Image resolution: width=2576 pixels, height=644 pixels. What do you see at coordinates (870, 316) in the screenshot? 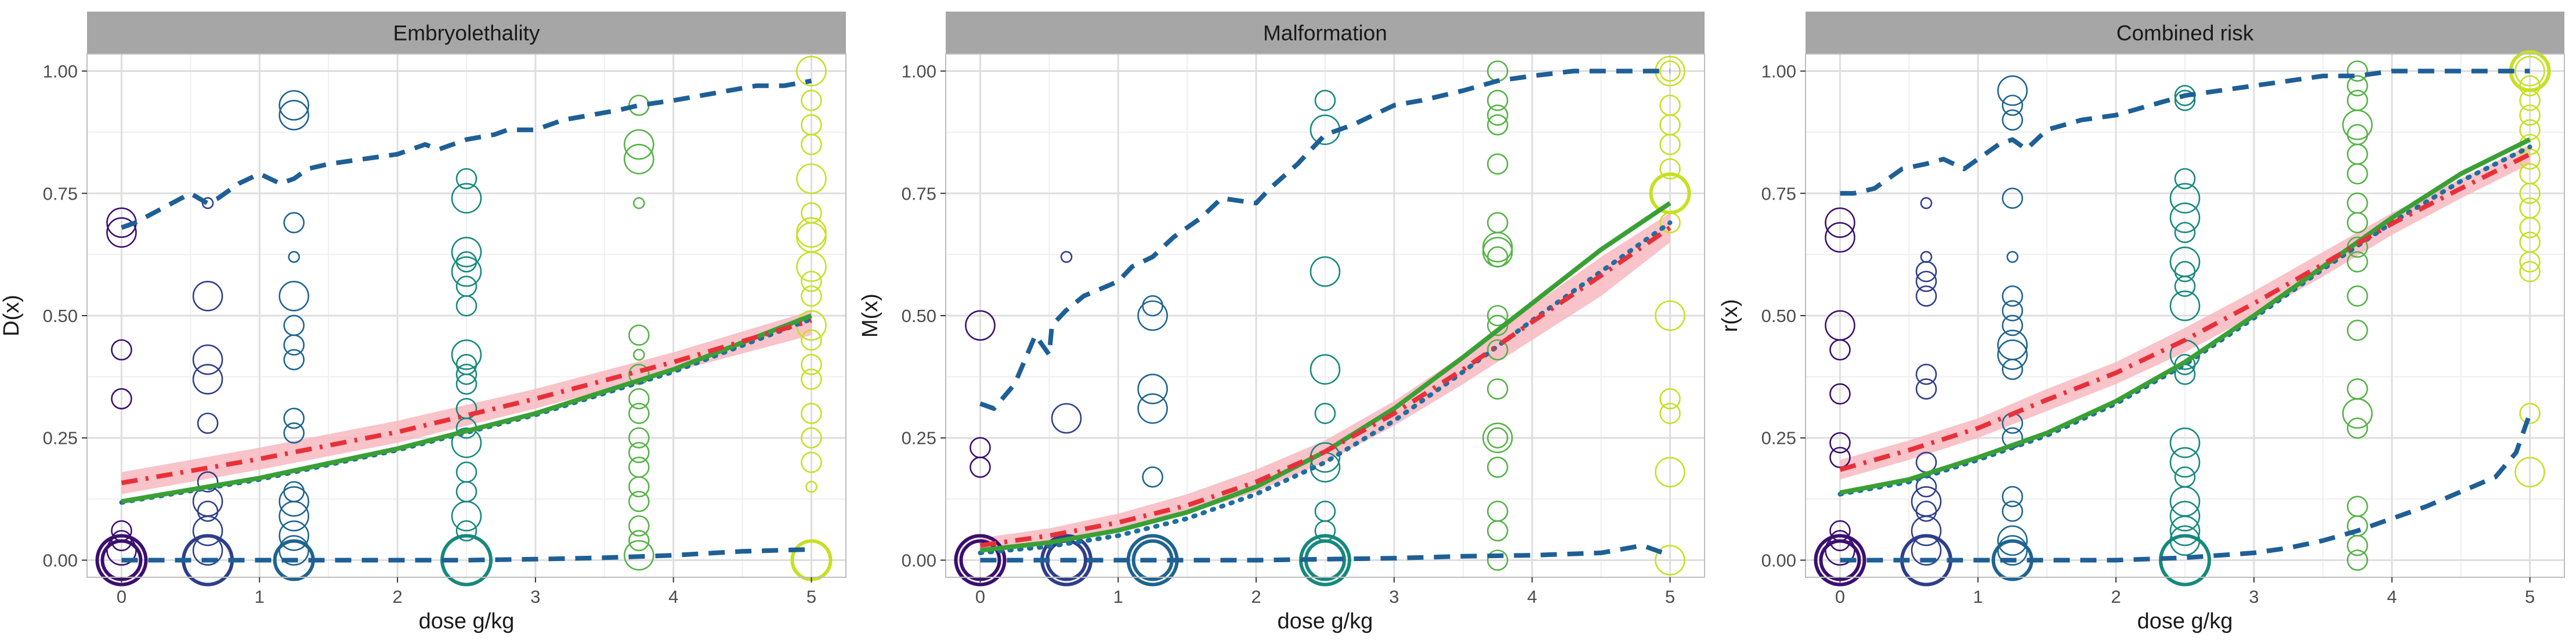
I see `y-axis-title: M(x)` at bounding box center [870, 316].